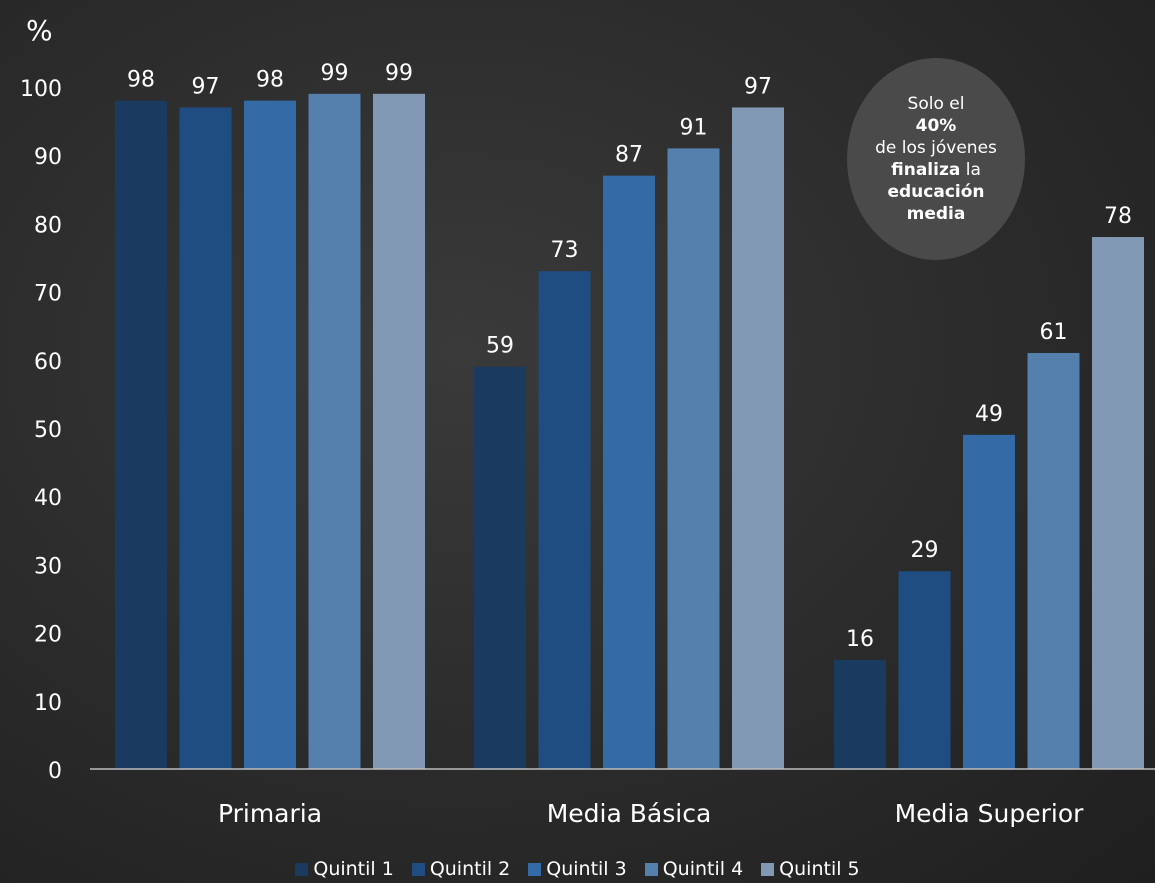  Describe the element at coordinates (703, 869) in the screenshot. I see `legend-label: Quintil 4` at that location.